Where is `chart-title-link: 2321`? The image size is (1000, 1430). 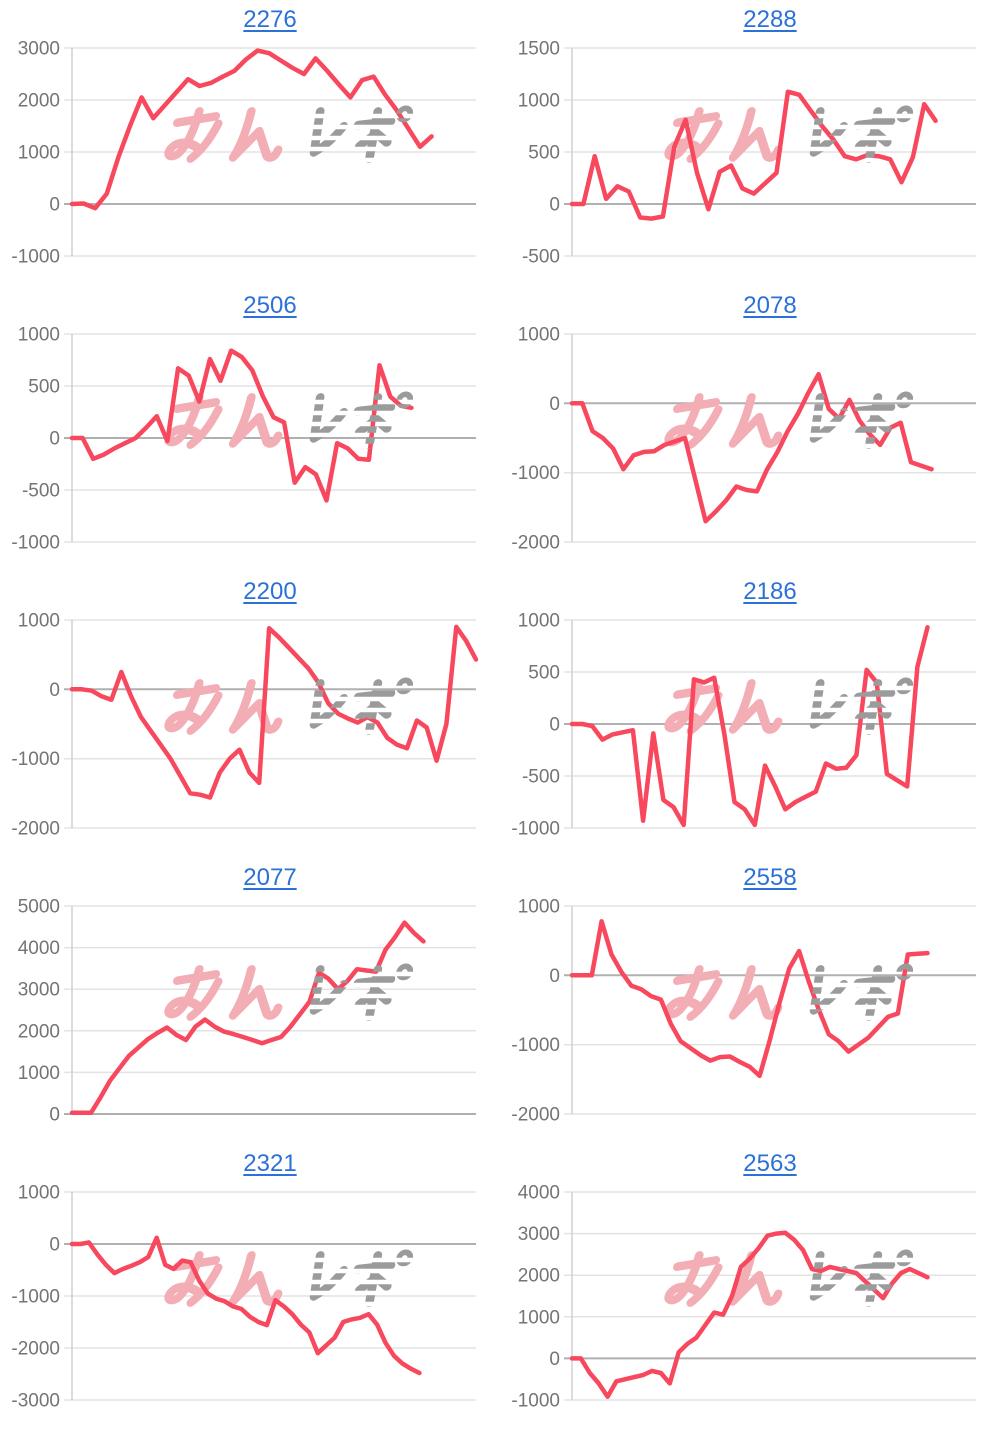
chart-title-link: 2321 is located at coordinates (270, 1163).